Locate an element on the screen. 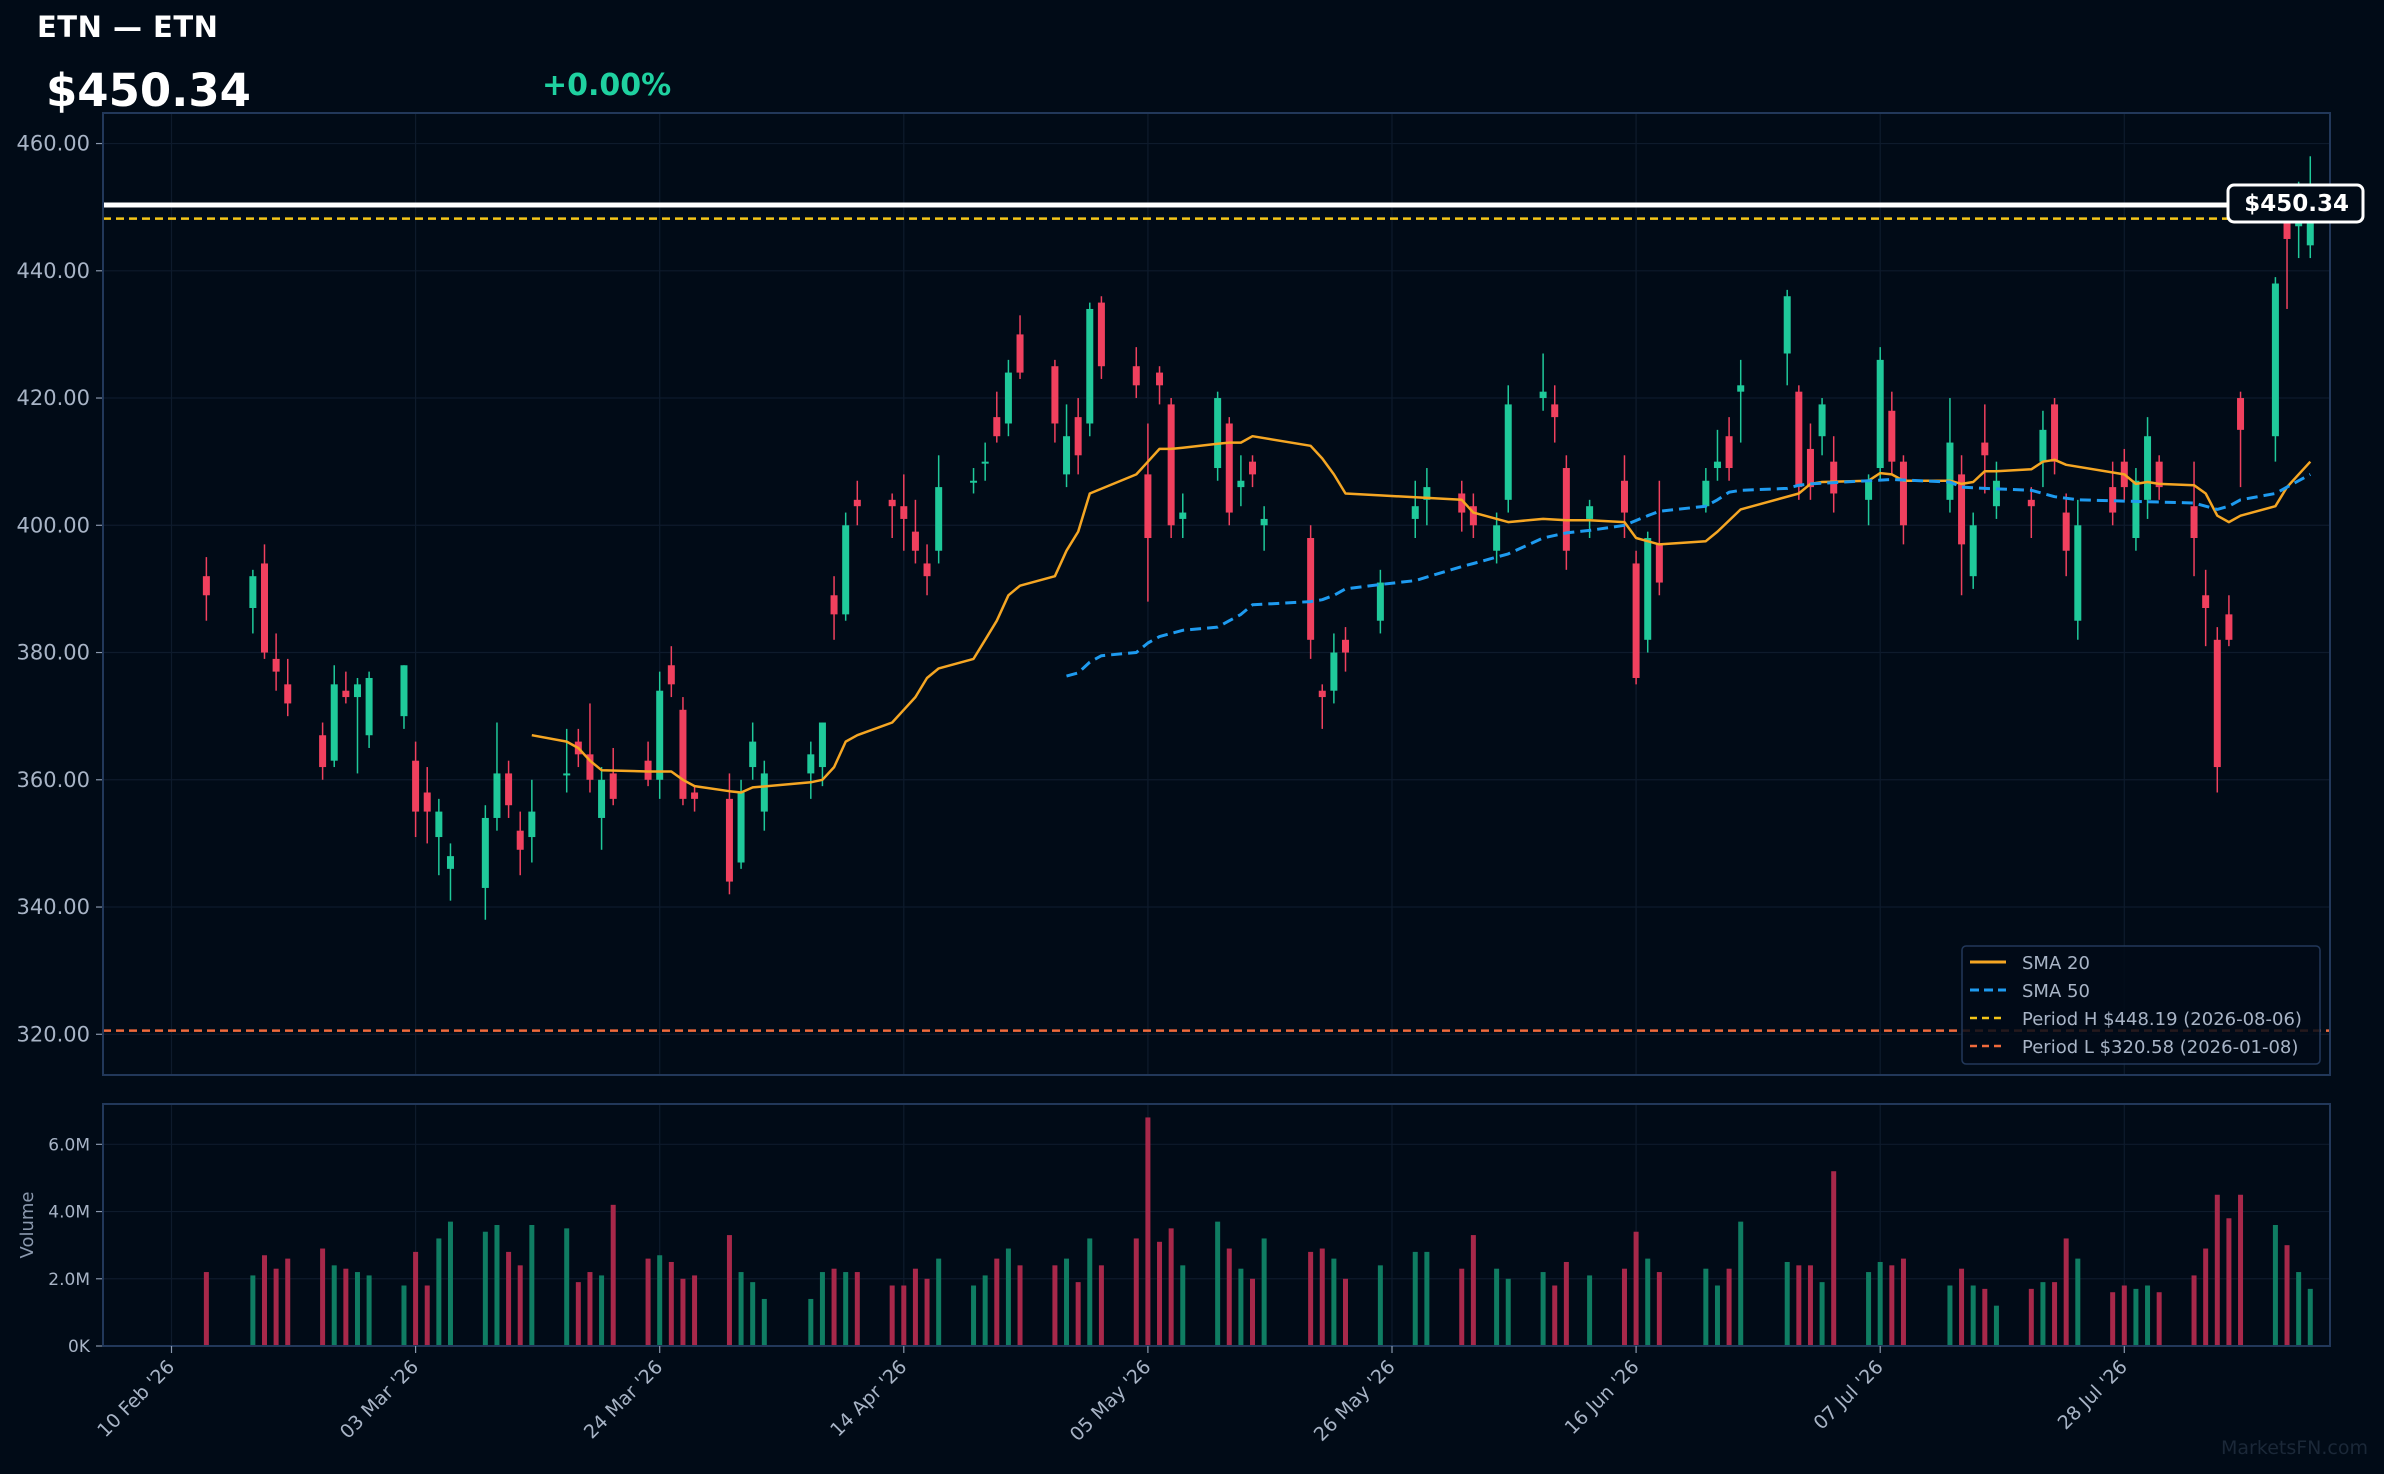 The width and height of the screenshot is (2384, 1474). x-tick-label: 24 Mar '26 is located at coordinates (623, 1399).